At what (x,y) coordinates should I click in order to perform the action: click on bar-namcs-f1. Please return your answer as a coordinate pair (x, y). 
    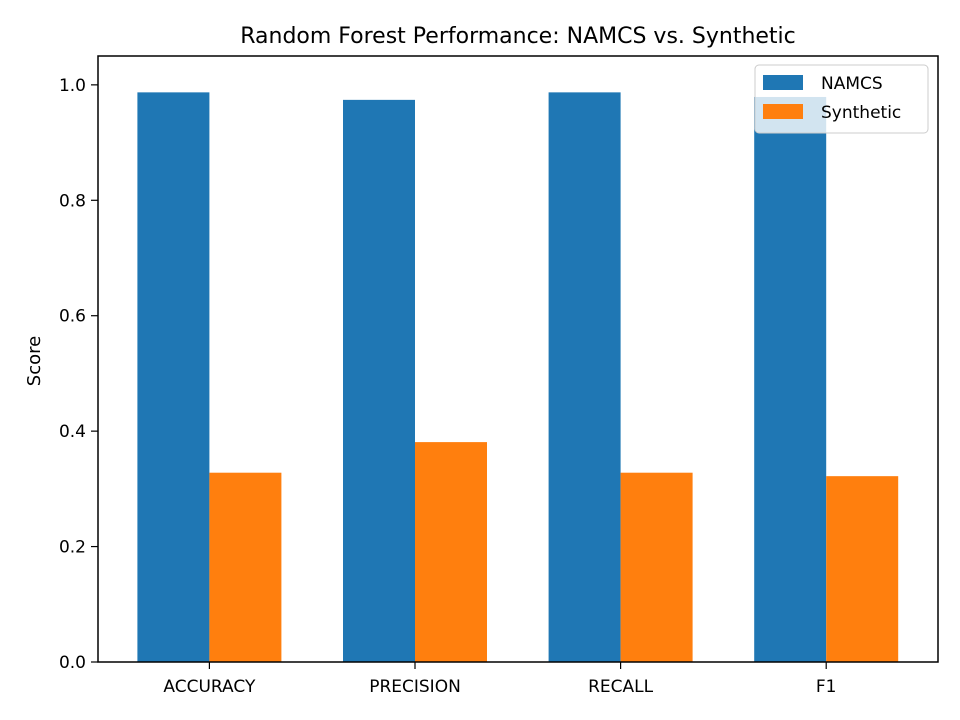
    Looking at the image, I should click on (790, 379).